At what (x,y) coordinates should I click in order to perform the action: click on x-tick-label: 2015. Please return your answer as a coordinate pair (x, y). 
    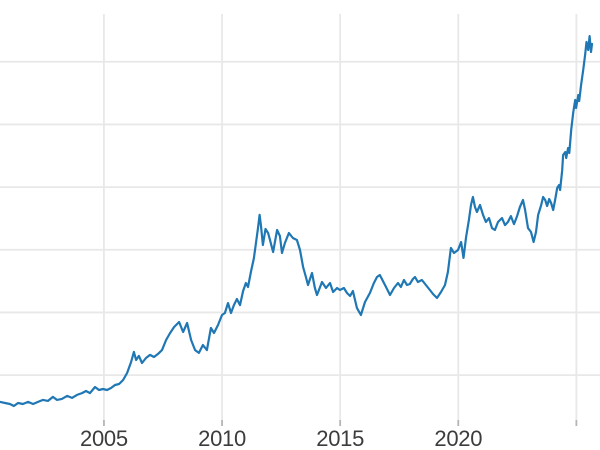
    Looking at the image, I should click on (340, 438).